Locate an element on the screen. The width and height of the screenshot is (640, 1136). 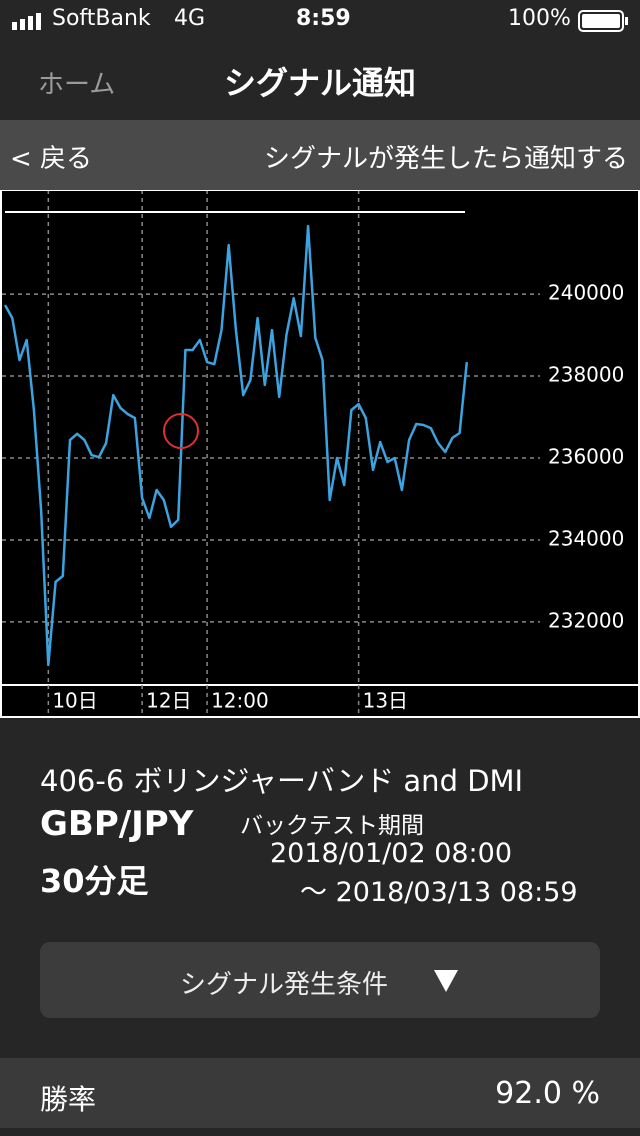
home-link: ホーム is located at coordinates (77, 85).